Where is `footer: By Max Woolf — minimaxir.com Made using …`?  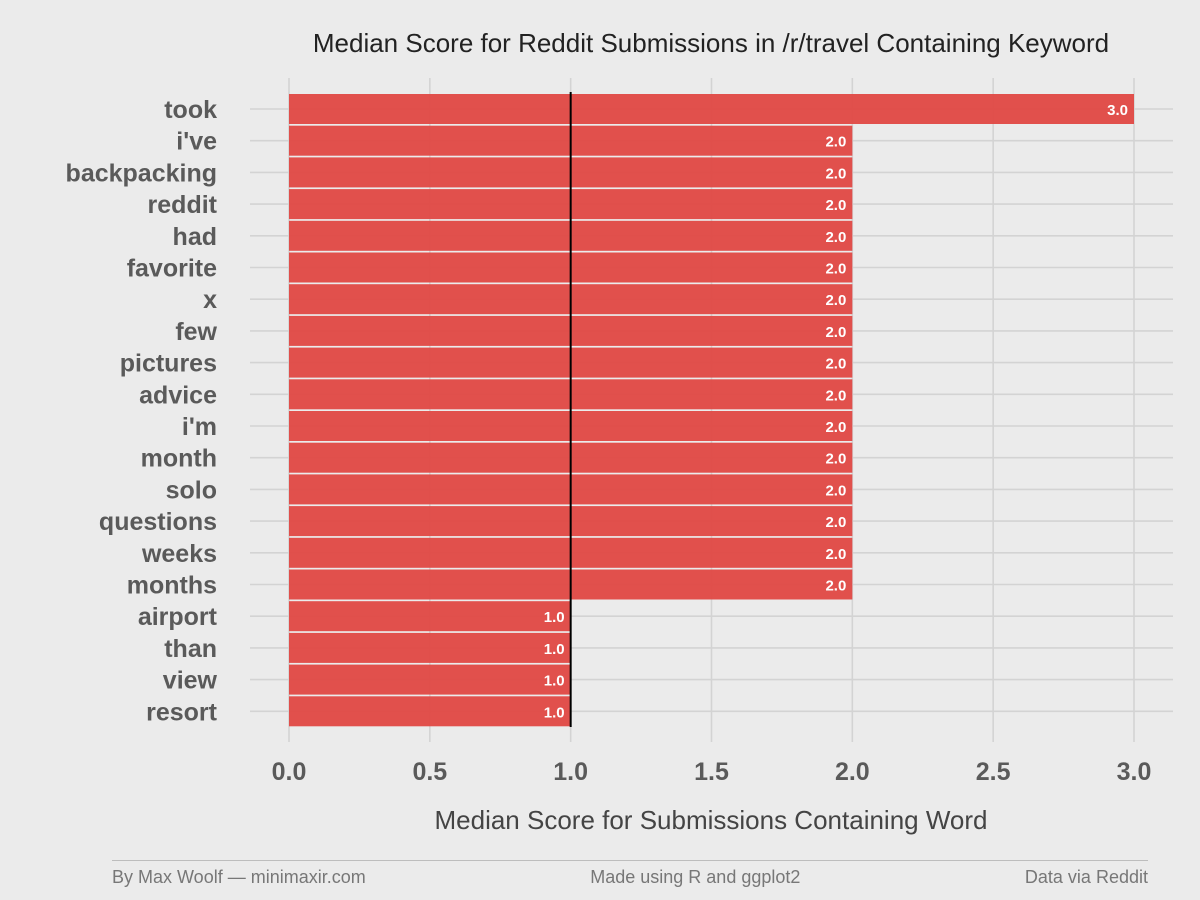
footer: By Max Woolf — minimaxir.com Made using … is located at coordinates (630, 874).